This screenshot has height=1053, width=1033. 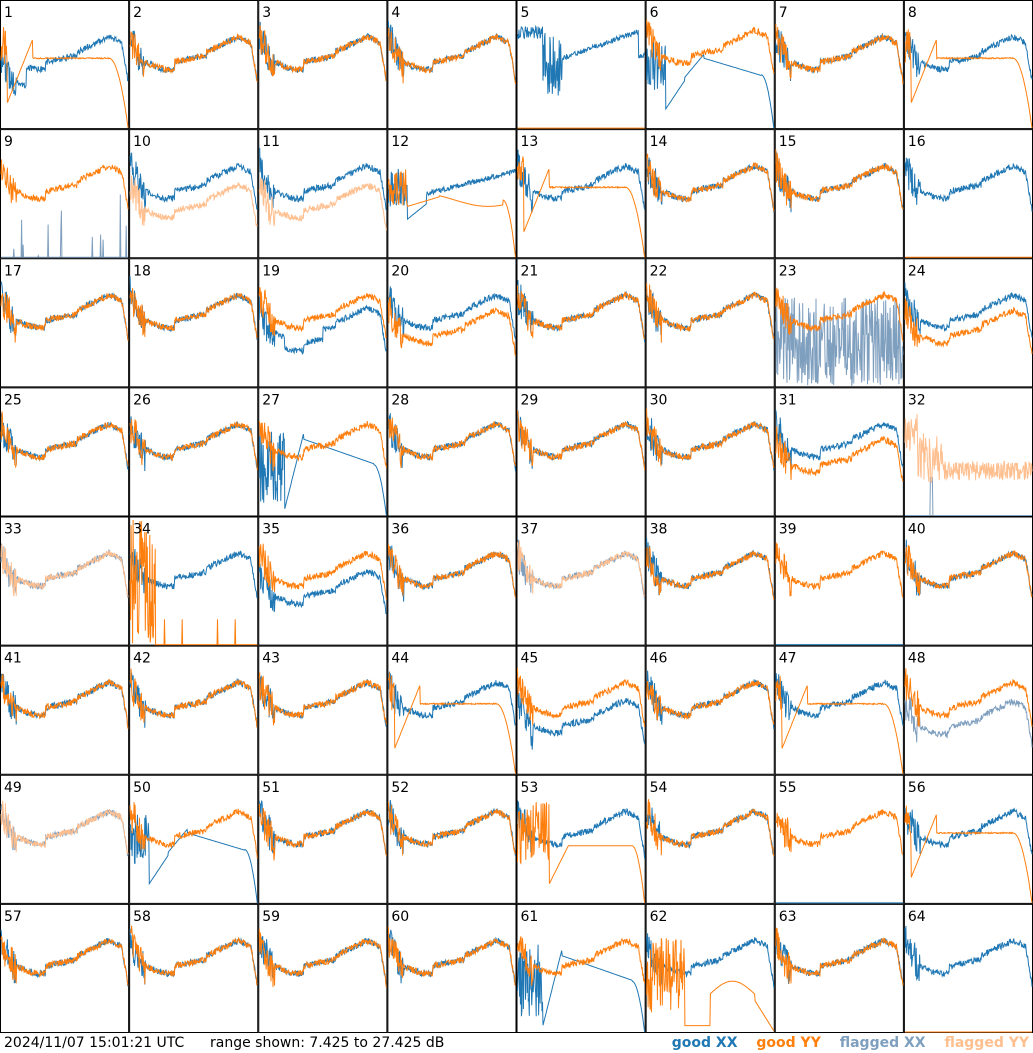 I want to click on antenna-panel: 44, so click(x=452, y=710).